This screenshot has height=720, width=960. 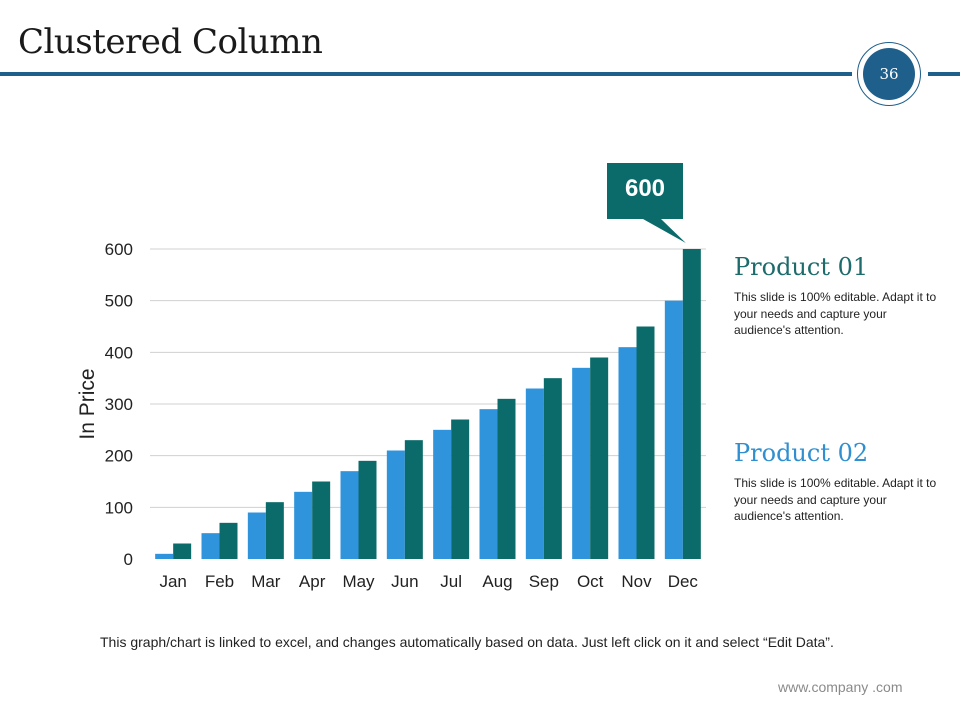 I want to click on bar-product-02-jul, so click(x=460, y=489).